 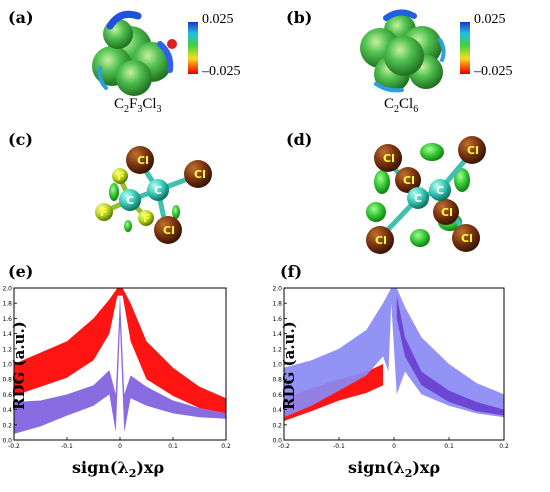 I want to click on formula-a-part: C, so click(x=119, y=104).